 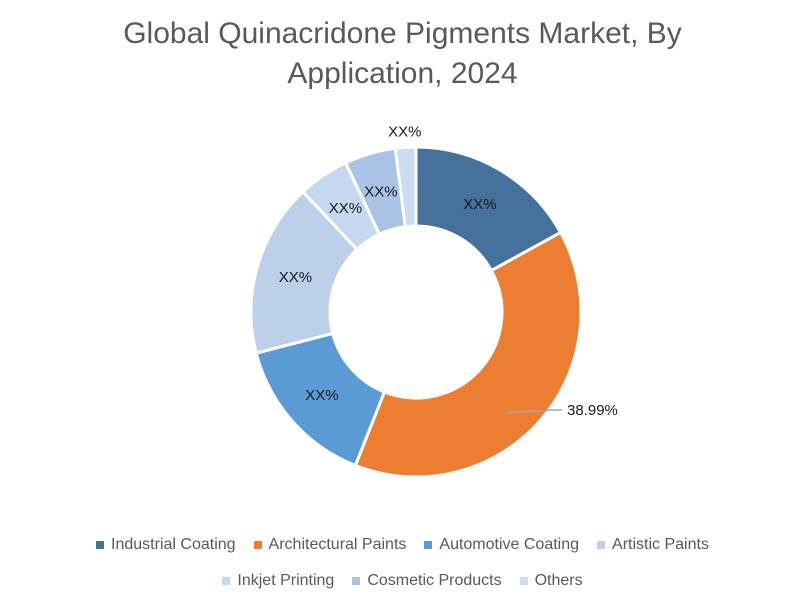 I want to click on slice-others, so click(x=405, y=187).